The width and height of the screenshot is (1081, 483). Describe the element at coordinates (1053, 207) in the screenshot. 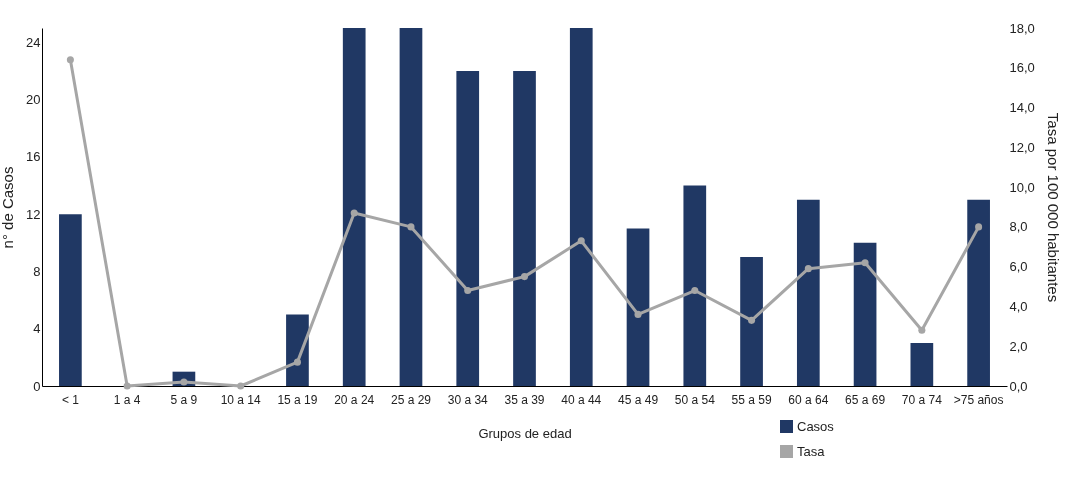

I see `y2-axis-title: Tasa por 100 000 habitantes` at that location.